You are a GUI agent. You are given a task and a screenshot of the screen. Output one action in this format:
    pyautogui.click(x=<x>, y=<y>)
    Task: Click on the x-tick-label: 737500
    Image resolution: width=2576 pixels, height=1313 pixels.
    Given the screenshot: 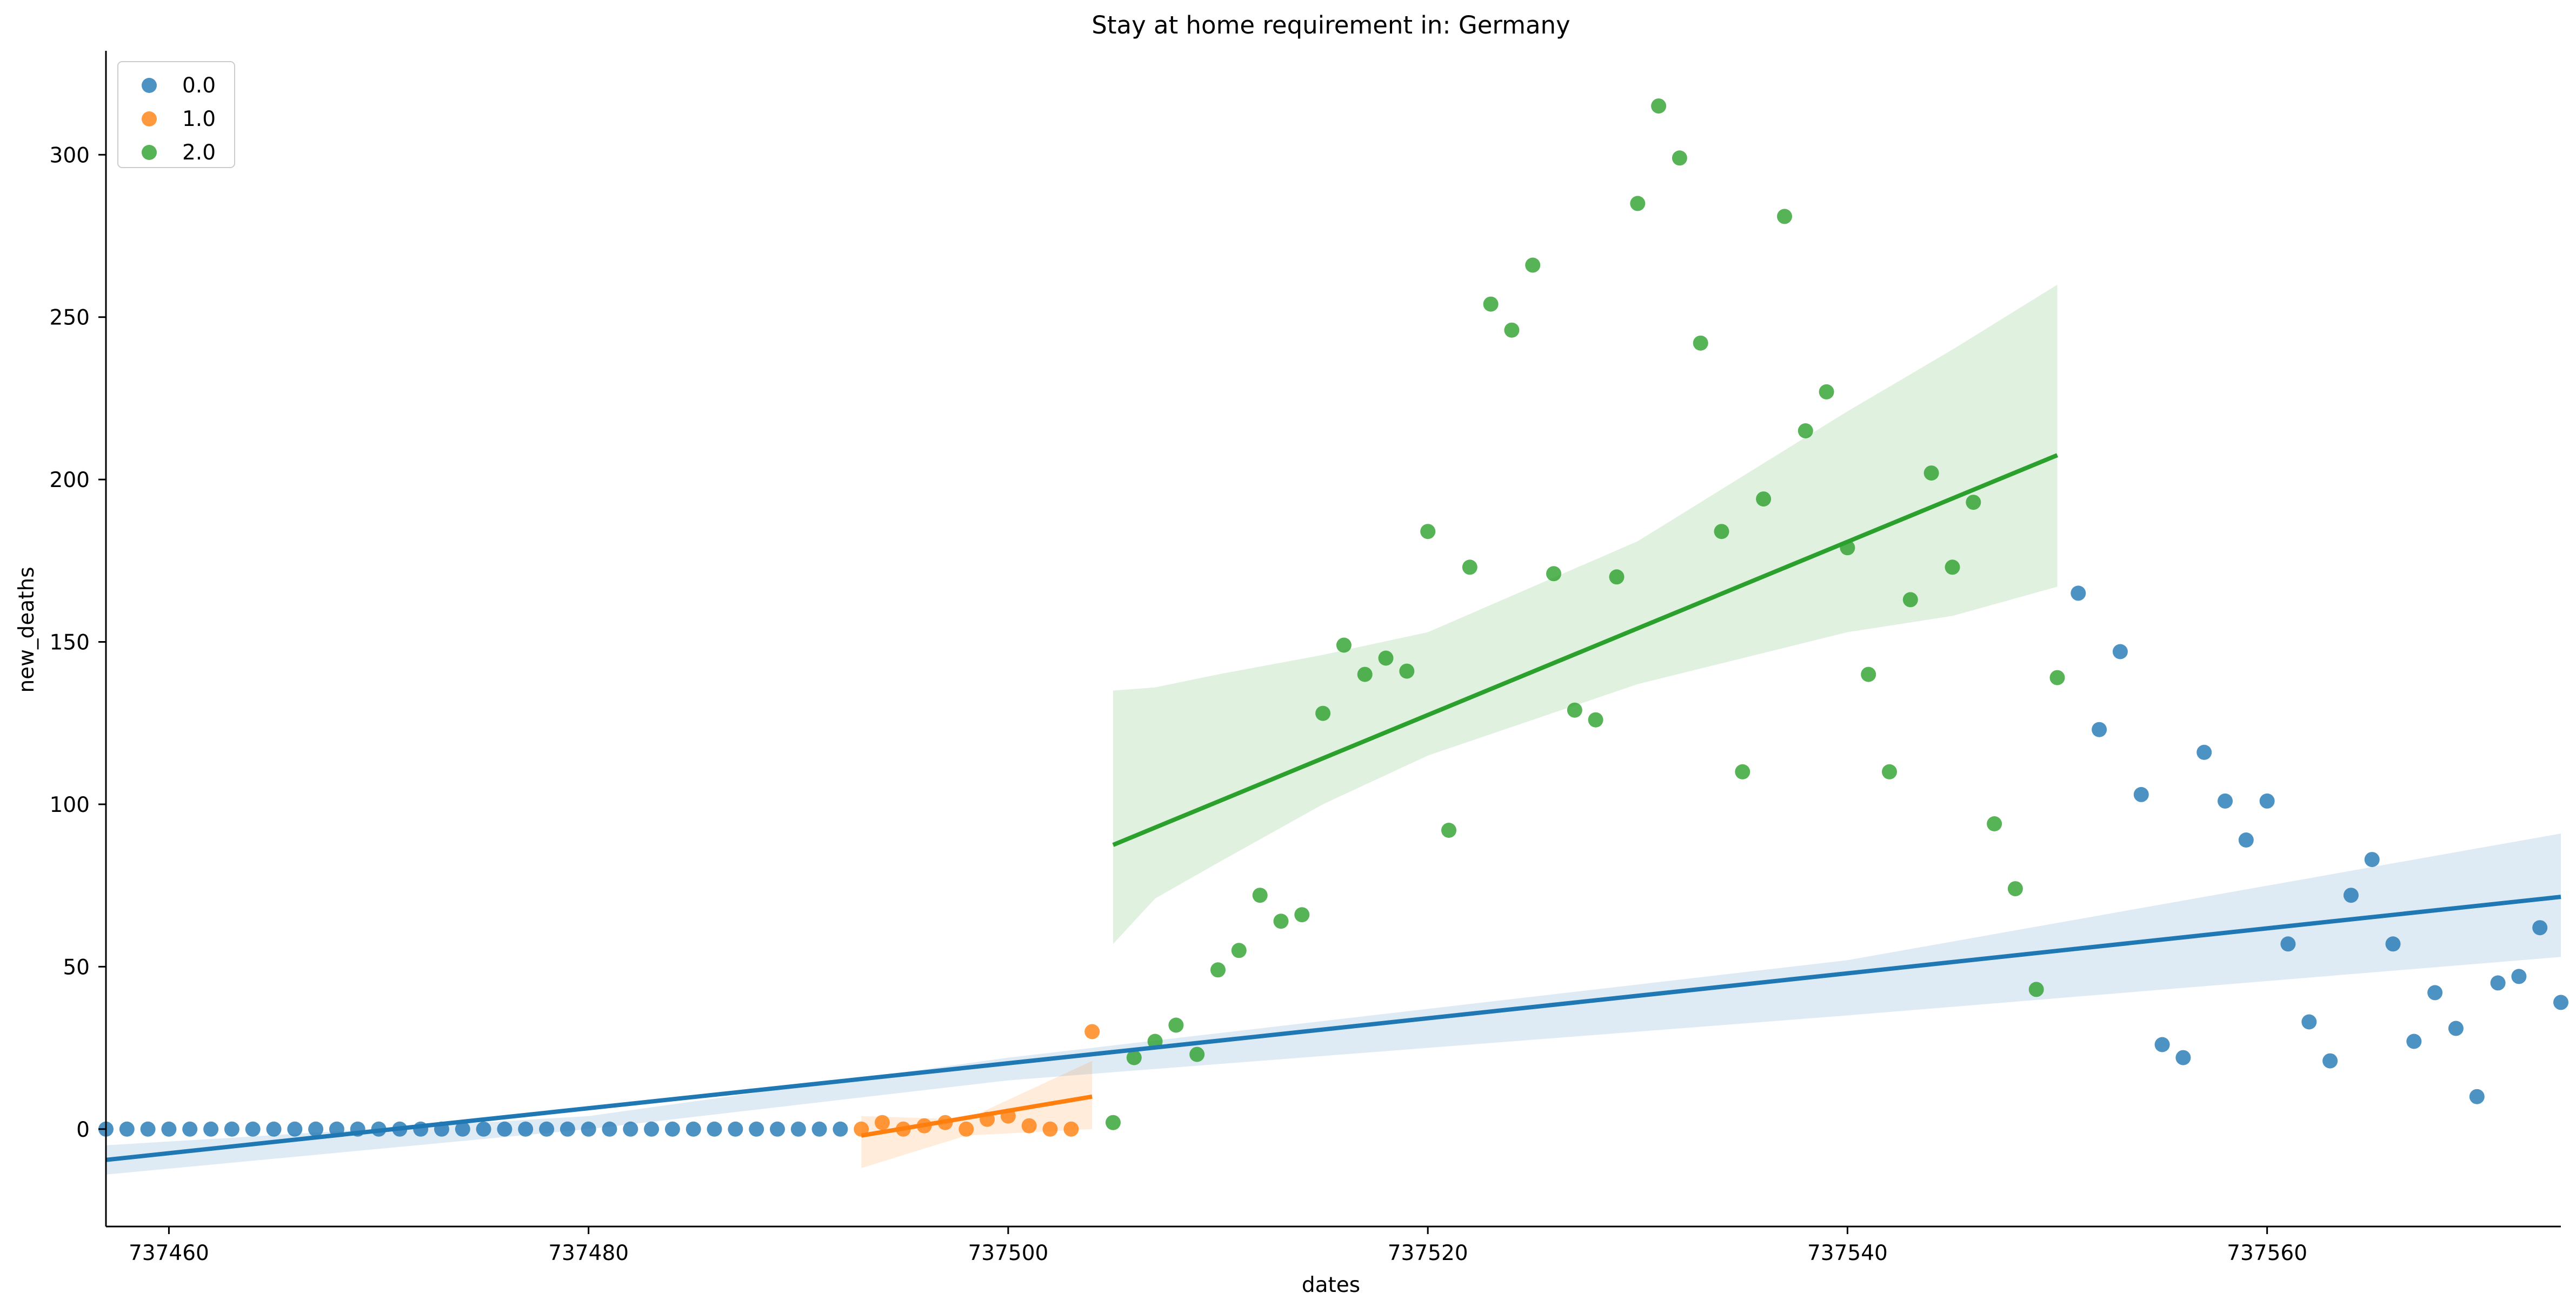 What is the action you would take?
    pyautogui.click(x=1008, y=1253)
    